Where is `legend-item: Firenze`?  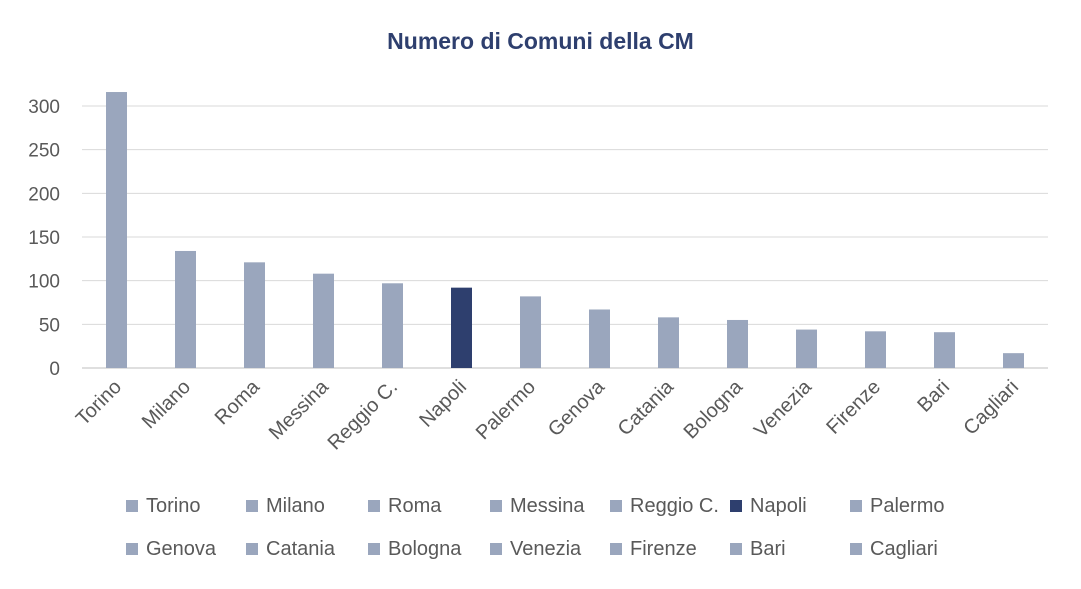
legend-item: Firenze is located at coordinates (653, 549).